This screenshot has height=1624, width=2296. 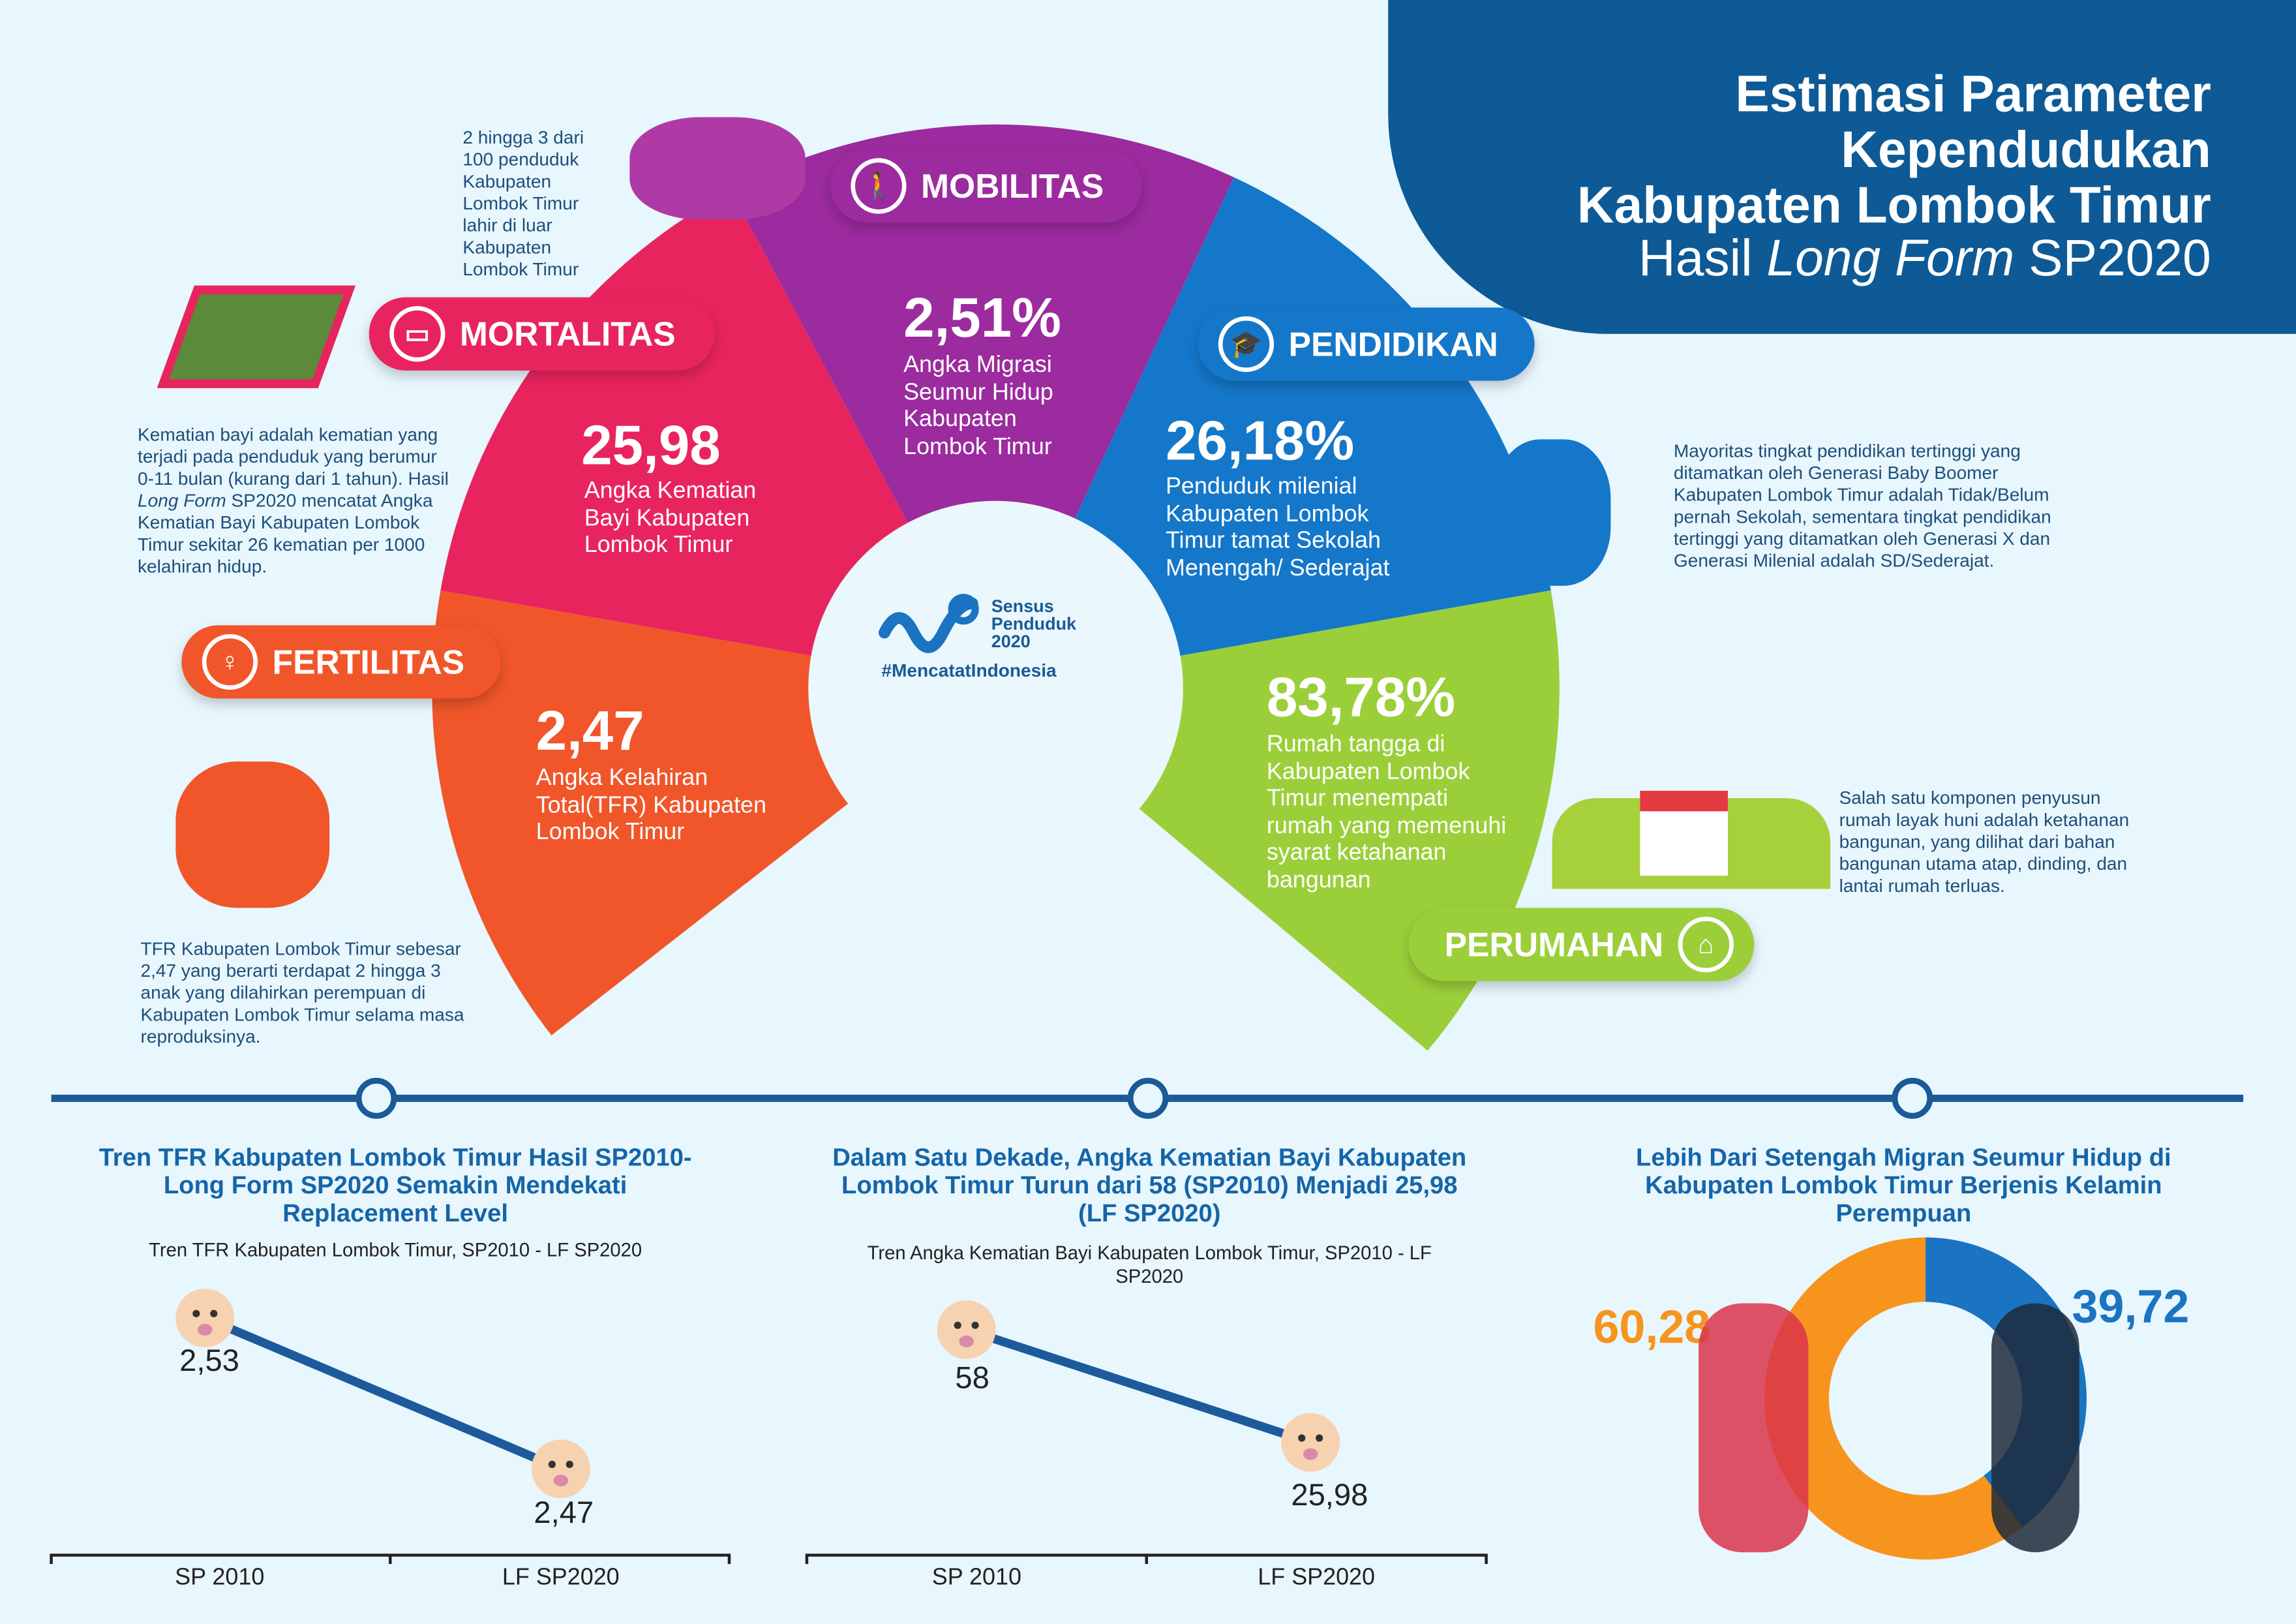 I want to click on house-shape, so click(x=1684, y=833).